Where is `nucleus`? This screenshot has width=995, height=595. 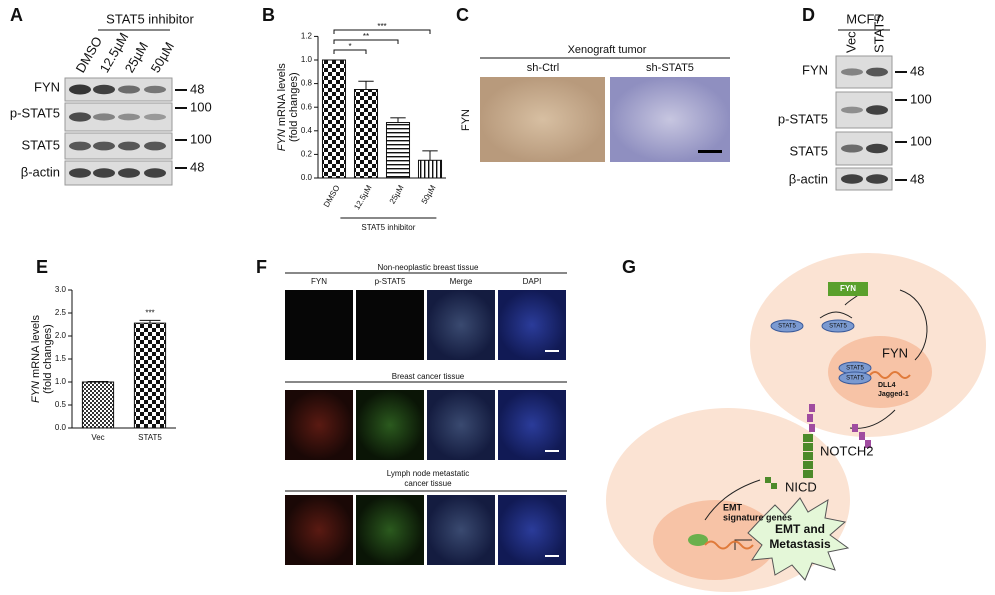 nucleus is located at coordinates (880, 372).